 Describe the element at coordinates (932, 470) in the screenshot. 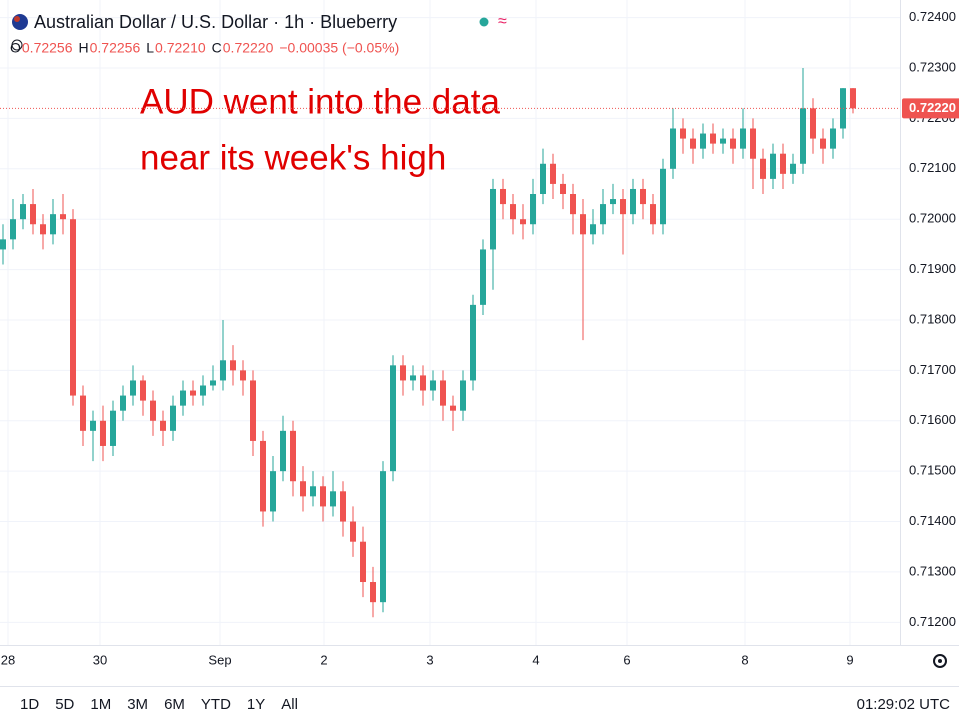

I see `y-tick-label: 0.71500` at that location.